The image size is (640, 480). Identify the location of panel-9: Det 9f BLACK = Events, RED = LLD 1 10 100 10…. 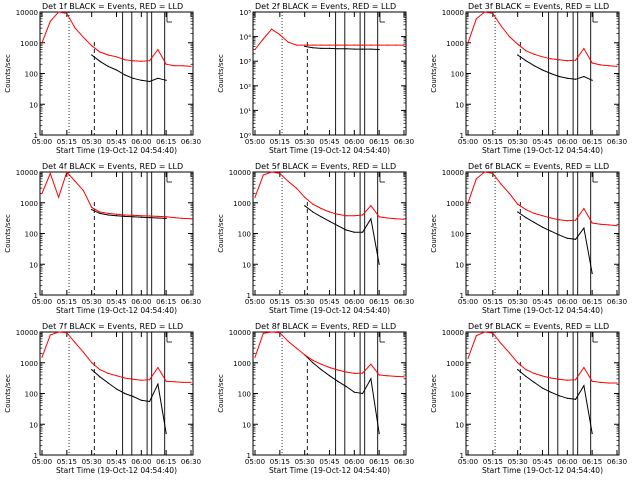
(528, 398).